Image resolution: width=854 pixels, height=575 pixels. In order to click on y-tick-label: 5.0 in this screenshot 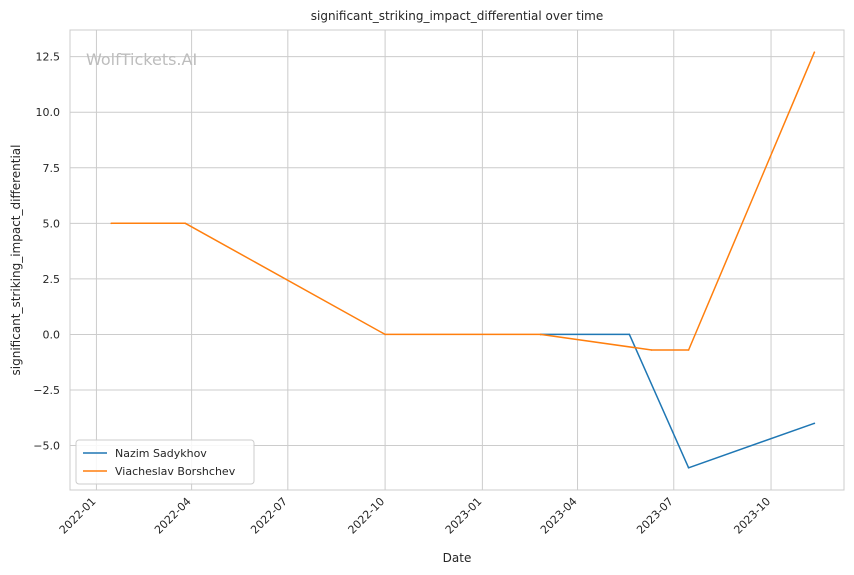, I will do `click(52, 223)`.